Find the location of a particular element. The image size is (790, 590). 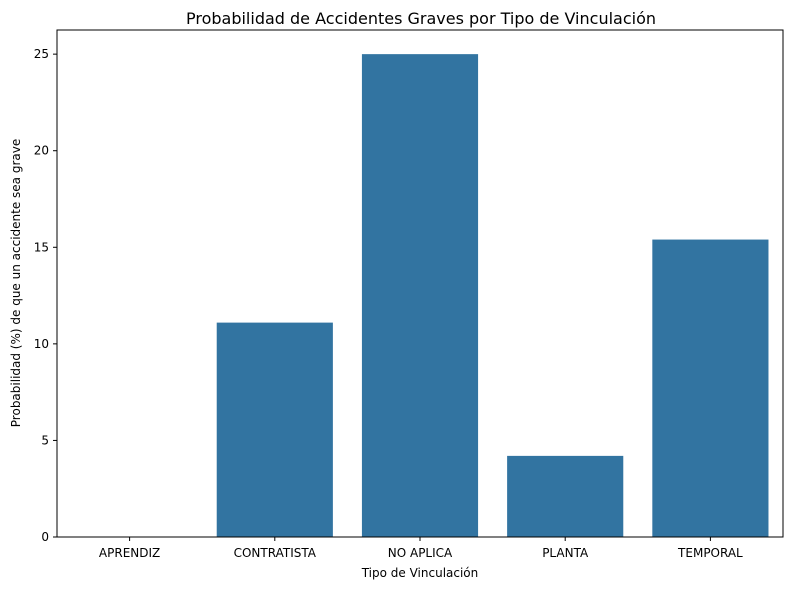

y-tick-label: 15 is located at coordinates (41, 247).